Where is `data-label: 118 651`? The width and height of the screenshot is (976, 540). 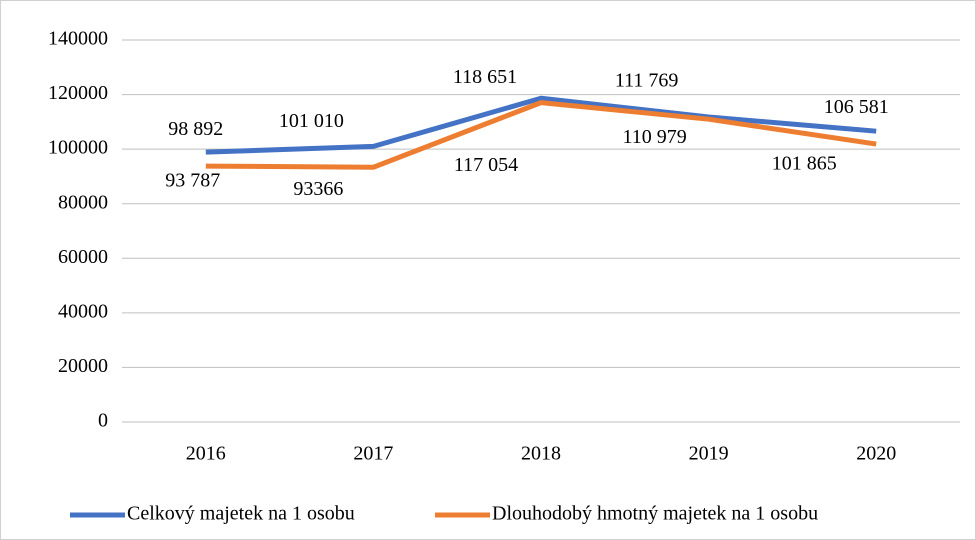 data-label: 118 651 is located at coordinates (485, 77).